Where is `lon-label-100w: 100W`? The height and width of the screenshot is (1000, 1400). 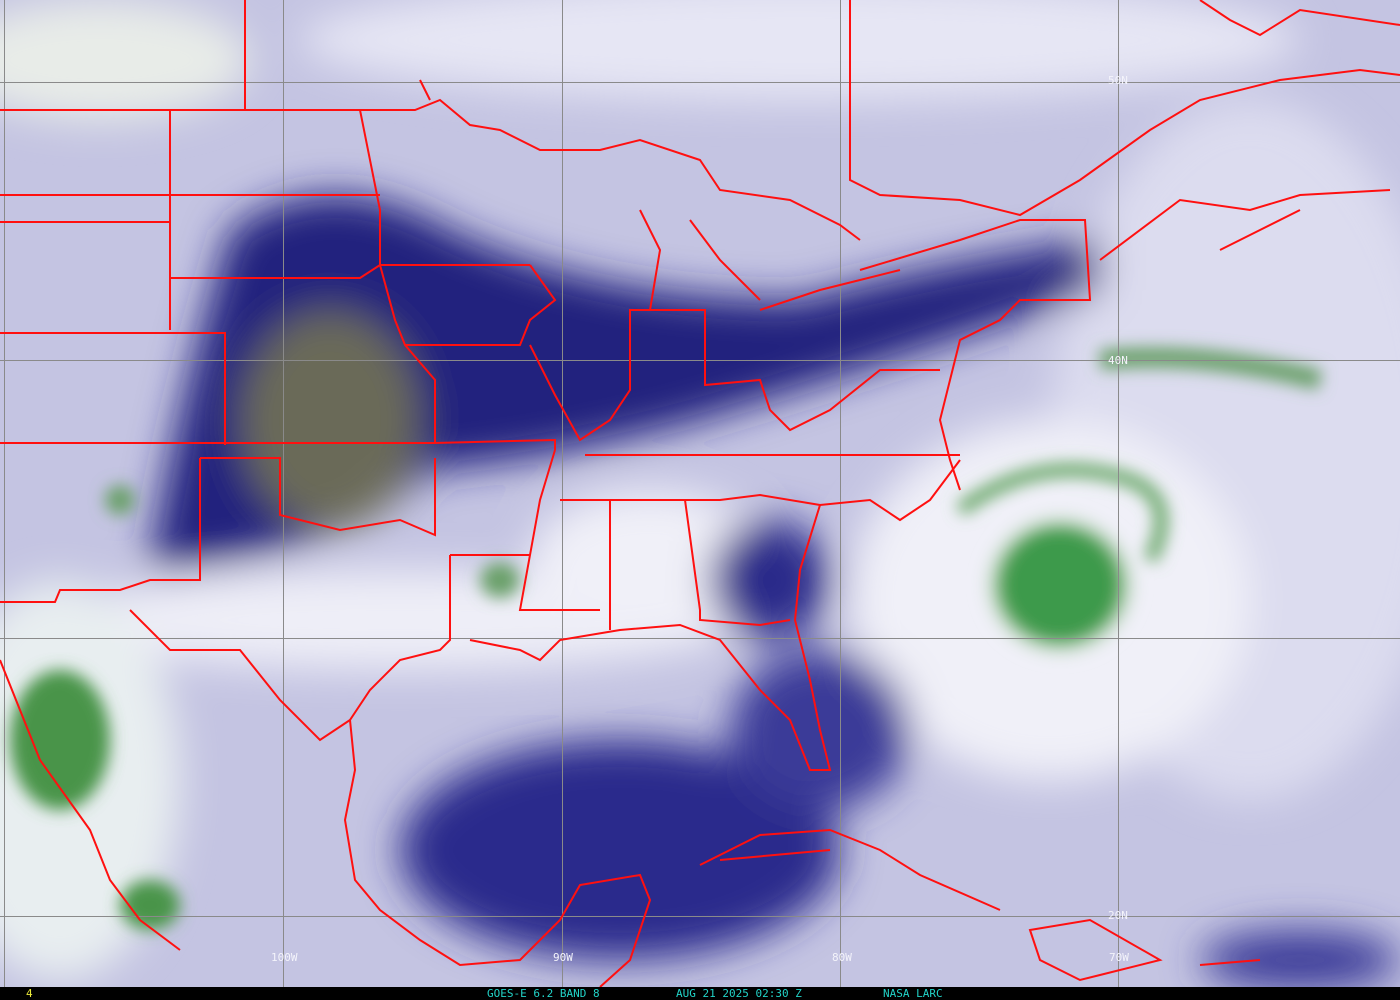 lon-label-100w: 100W is located at coordinates (284, 957).